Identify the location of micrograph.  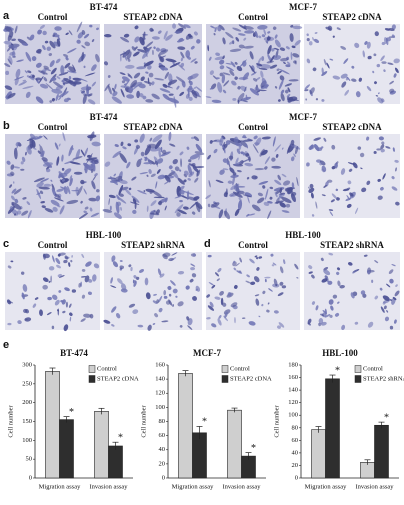
(254, 64).